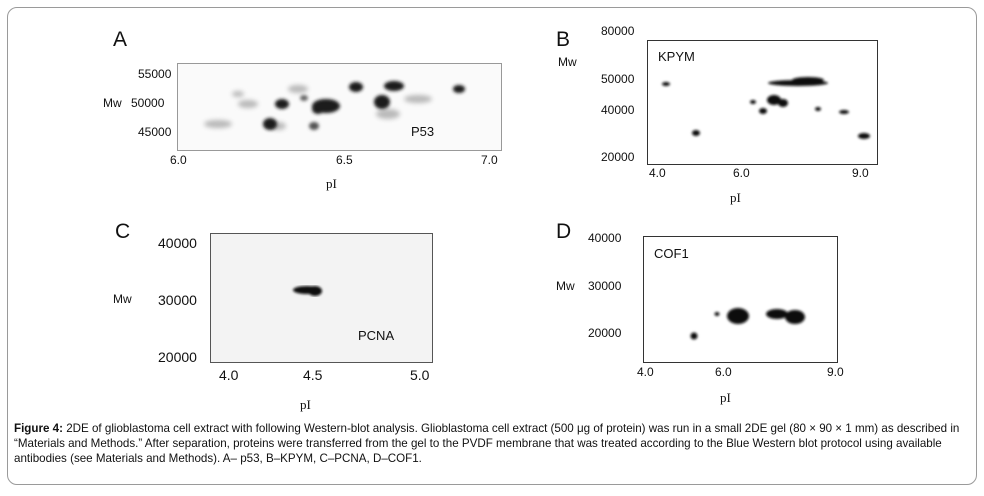  I want to click on blot-image-kpym: KPYM, so click(762, 102).